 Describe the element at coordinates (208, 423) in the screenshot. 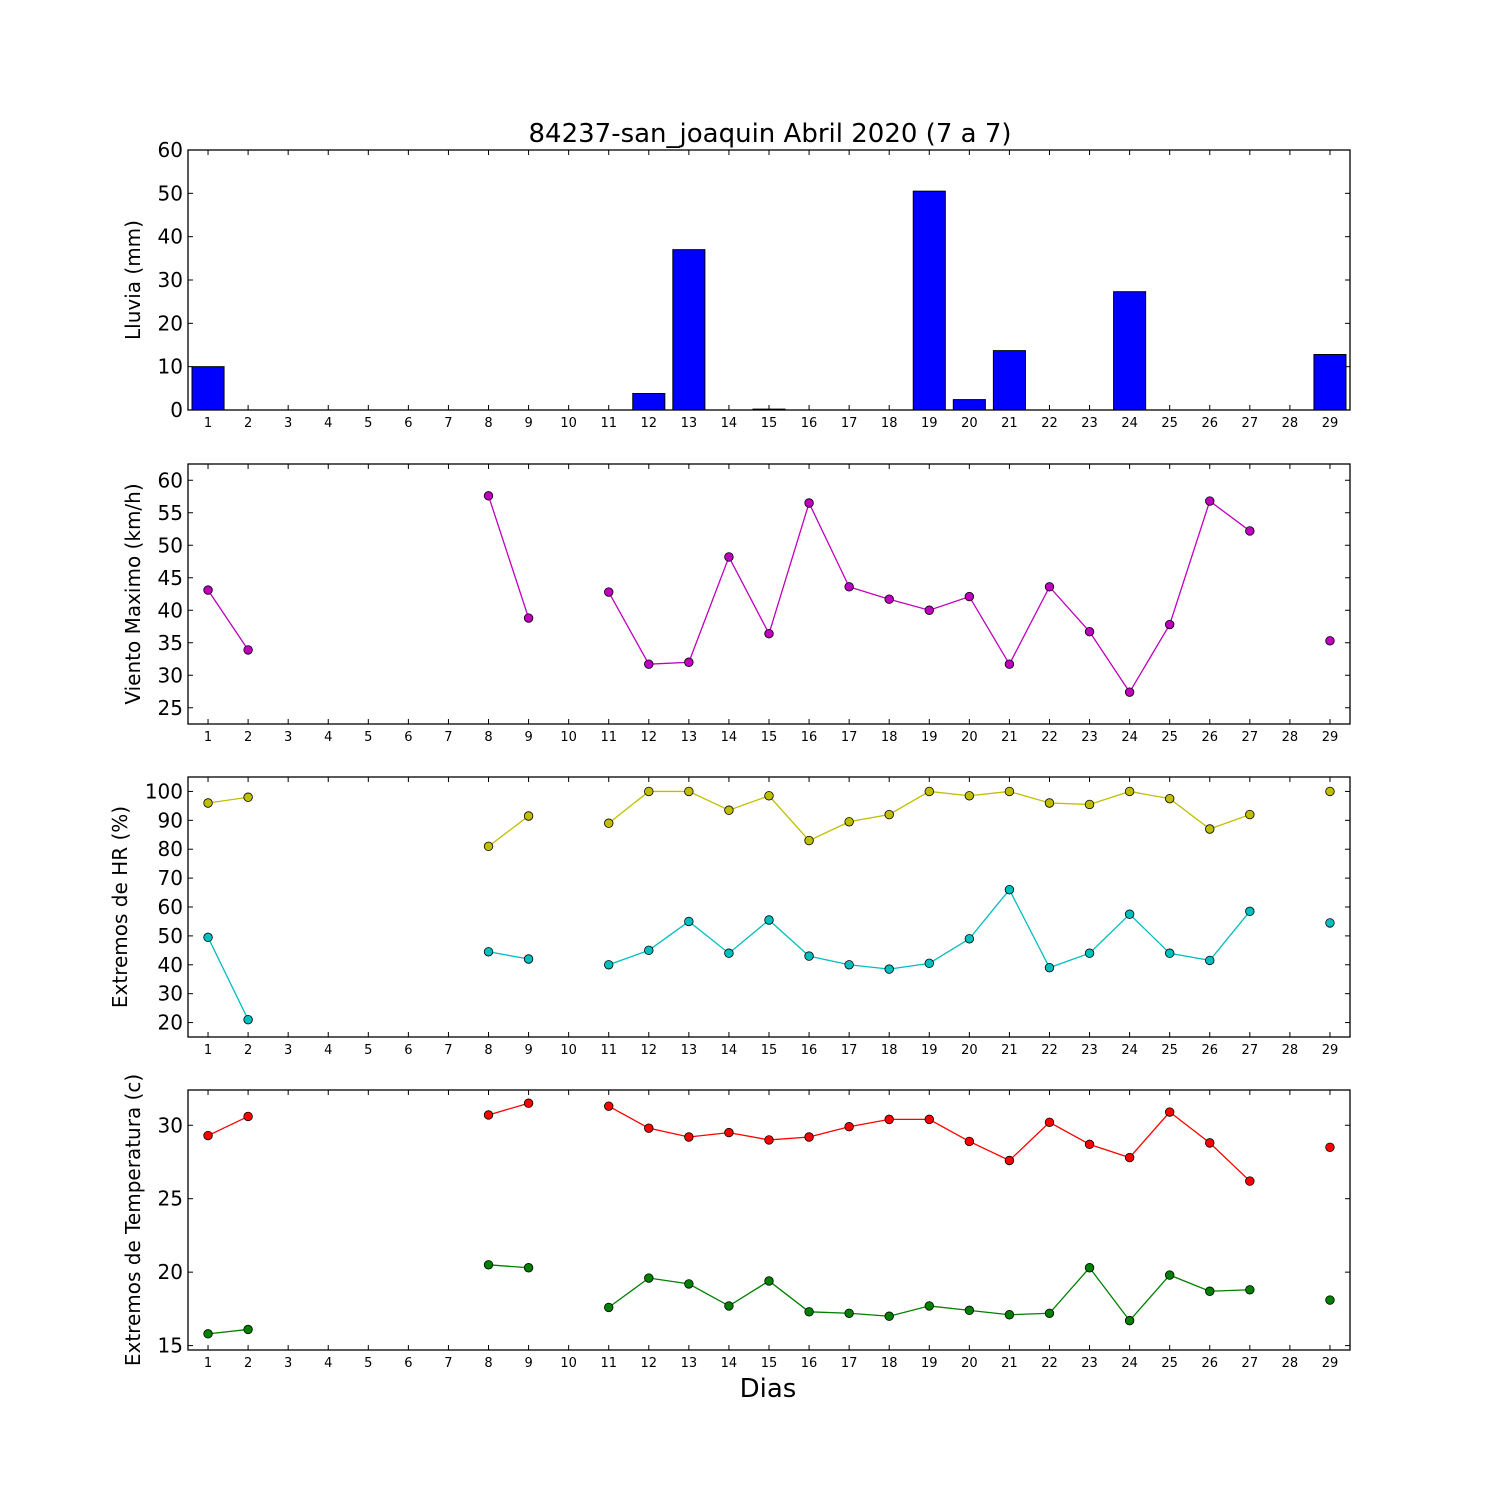

I see `x-tick-label: 1` at that location.